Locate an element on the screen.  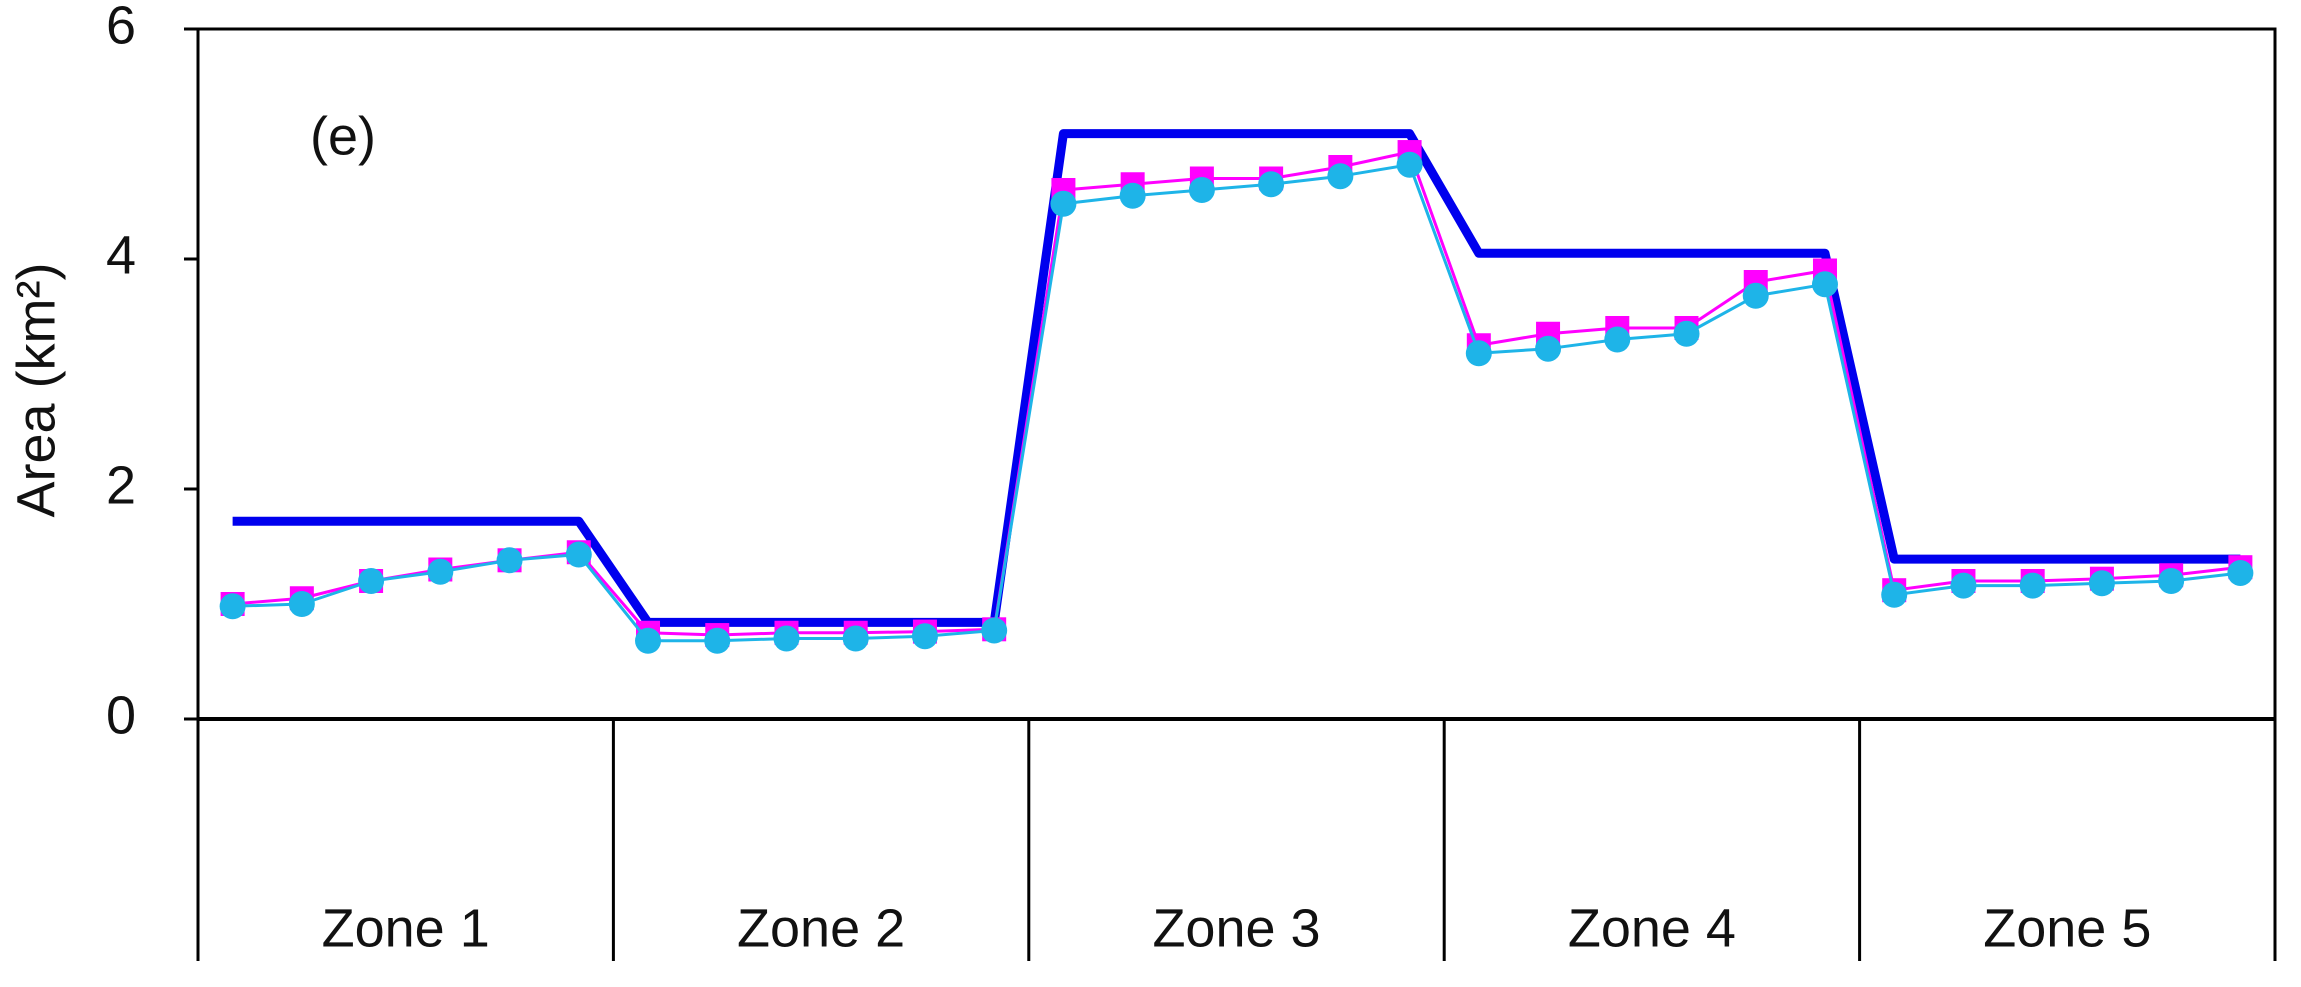
group-label: Zone 3 is located at coordinates (1236, 928).